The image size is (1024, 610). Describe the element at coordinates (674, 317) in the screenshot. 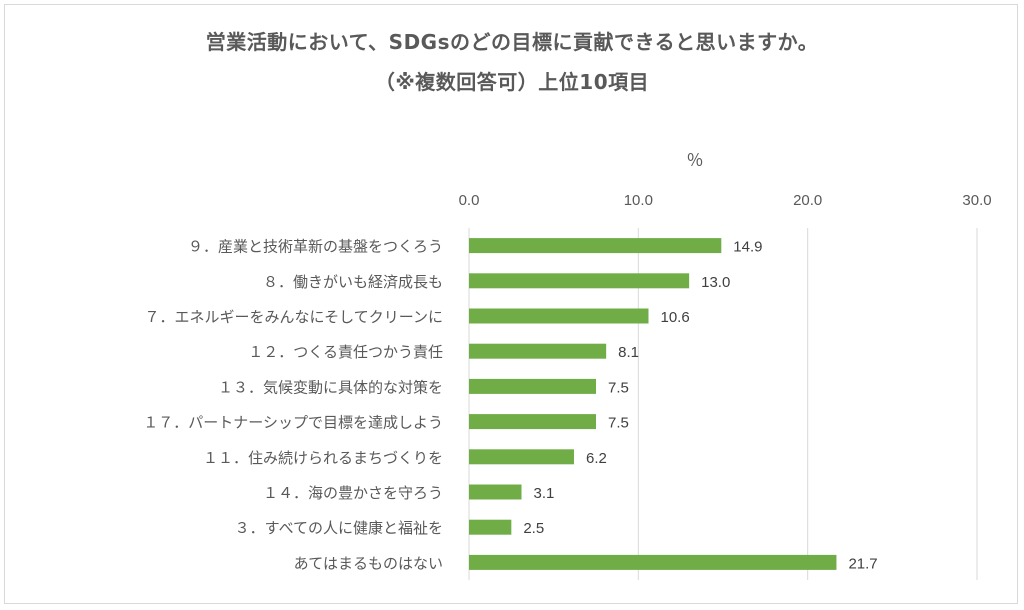

I see `data-label: 10.6` at that location.